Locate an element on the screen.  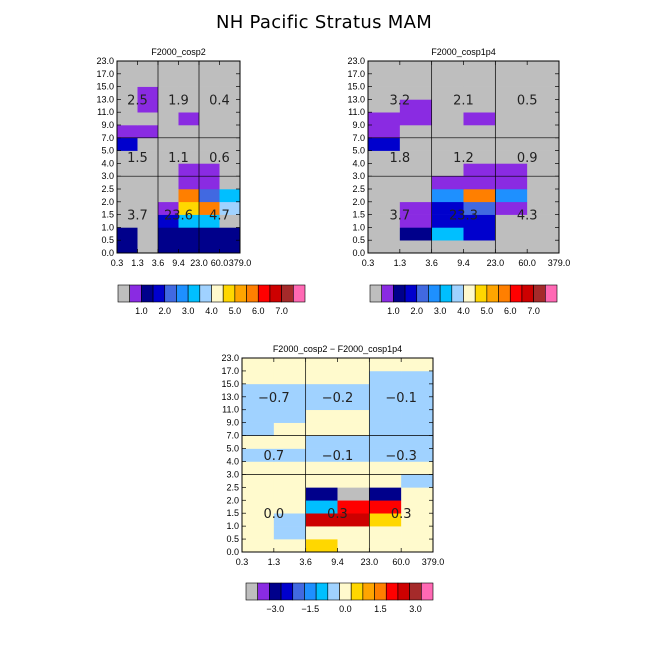
panel-title-0: F2000_cosp2 is located at coordinates (178, 52).